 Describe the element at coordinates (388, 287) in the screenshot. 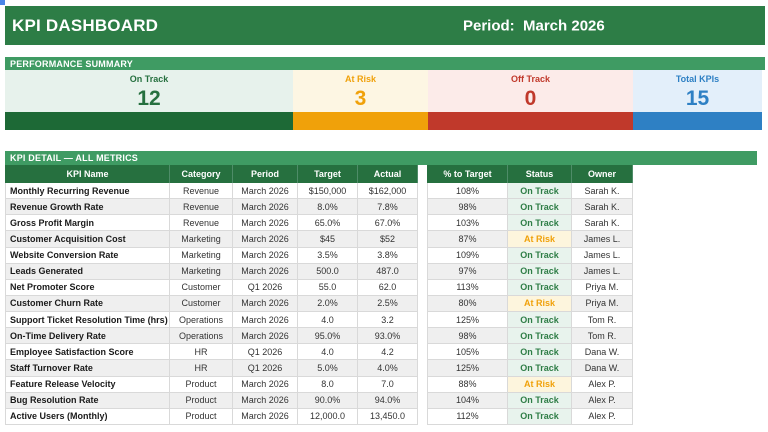

I see `cell-actual: 62.0` at that location.